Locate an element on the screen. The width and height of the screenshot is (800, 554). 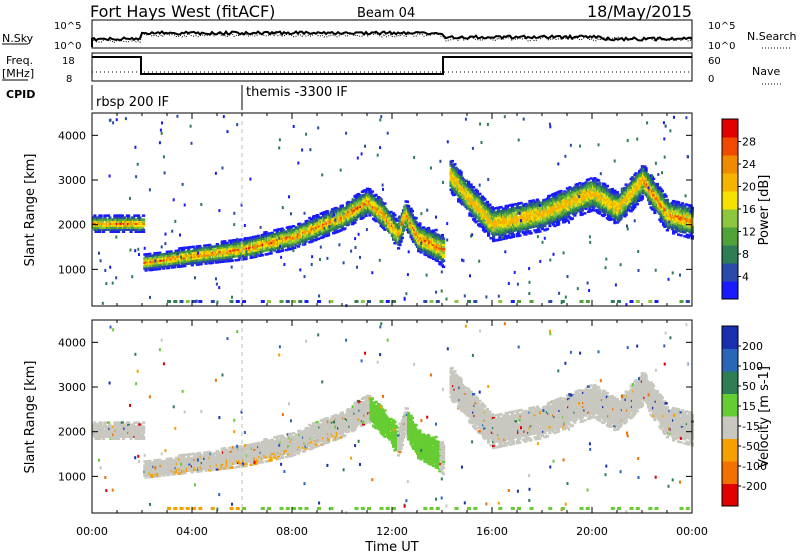
nsky-label: N.Sky is located at coordinates (18, 38).